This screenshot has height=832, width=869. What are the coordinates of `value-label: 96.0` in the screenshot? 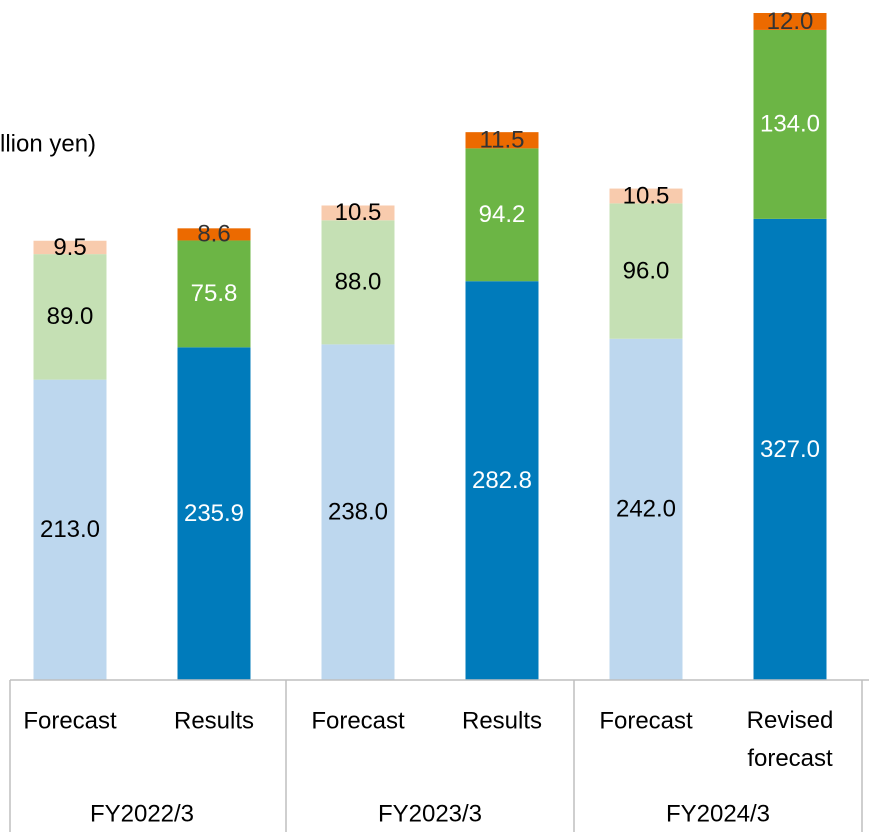 It's located at (646, 270).